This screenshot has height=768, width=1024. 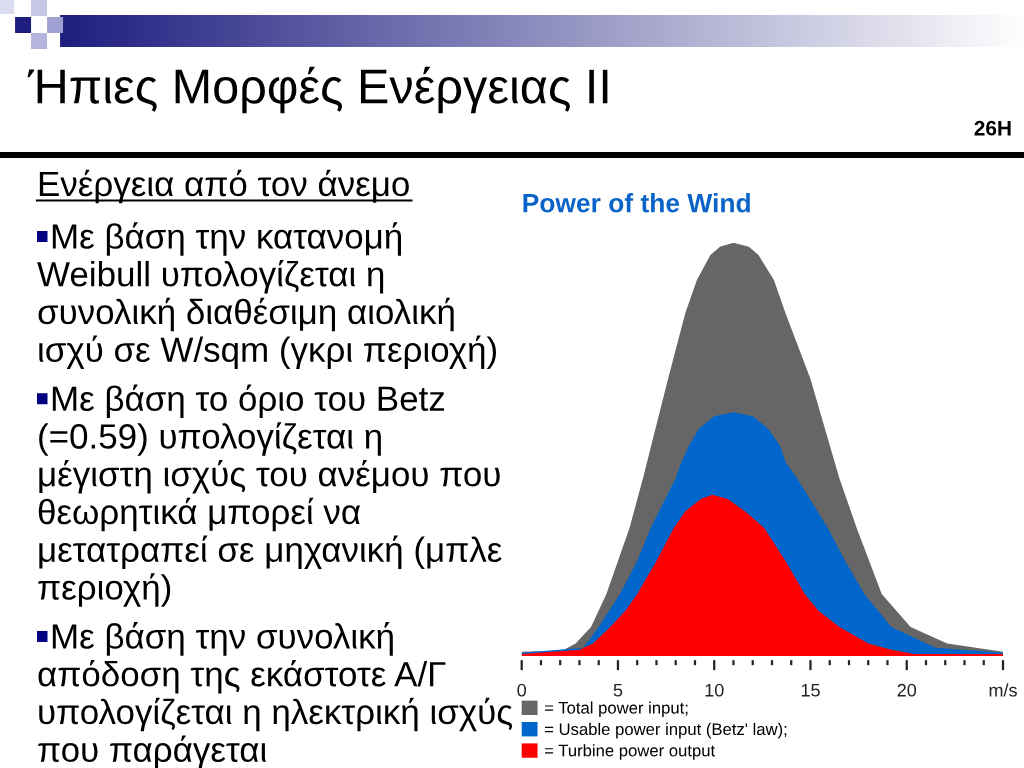 What do you see at coordinates (224, 186) in the screenshot?
I see `text: Ενέργεια από τον άνεμο` at bounding box center [224, 186].